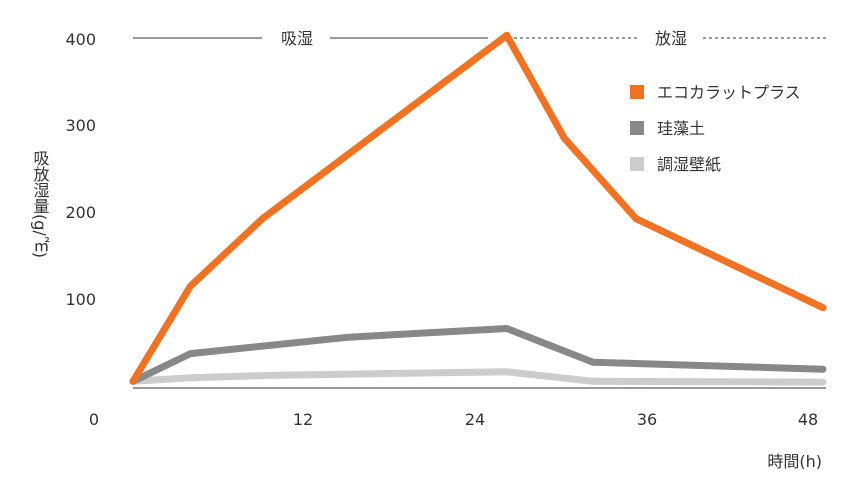  I want to click on x-tick-label: 24, so click(475, 419).